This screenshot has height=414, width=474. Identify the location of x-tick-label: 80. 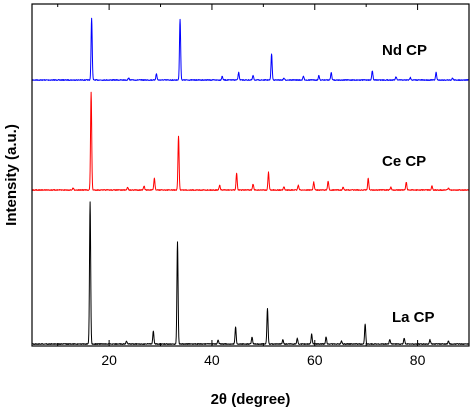
(418, 360).